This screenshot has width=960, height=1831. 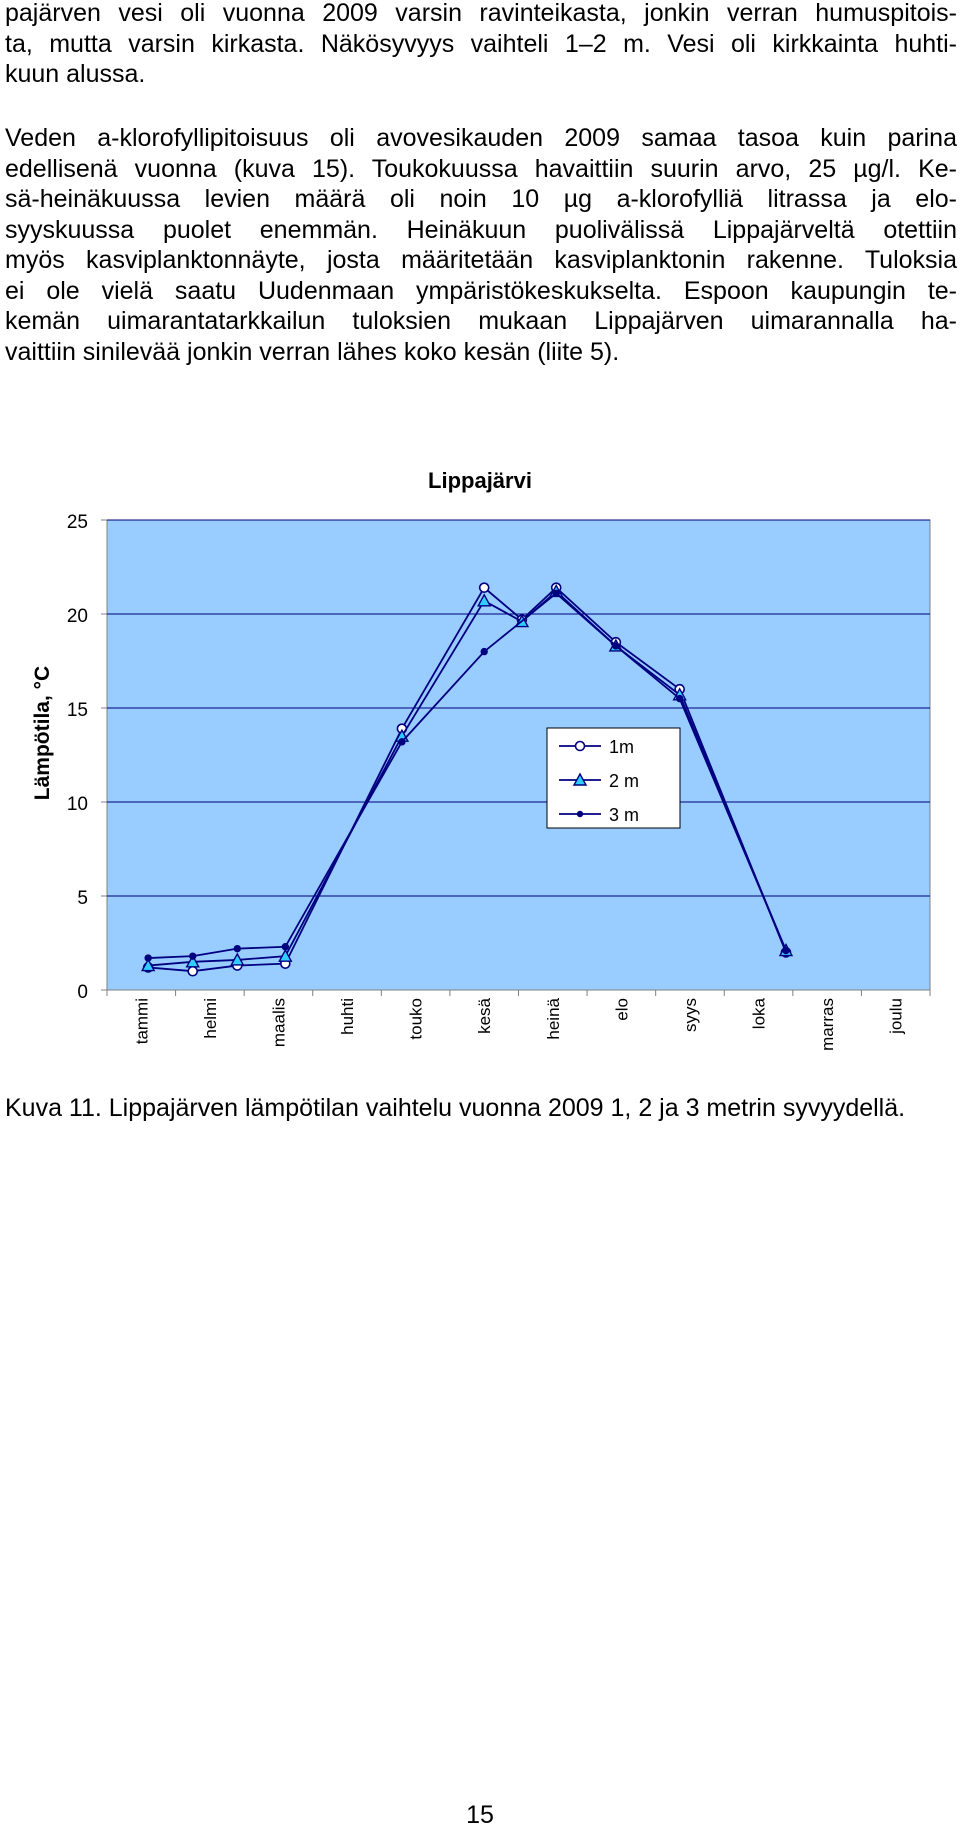 I want to click on y-tick-label: 25, so click(x=77, y=522).